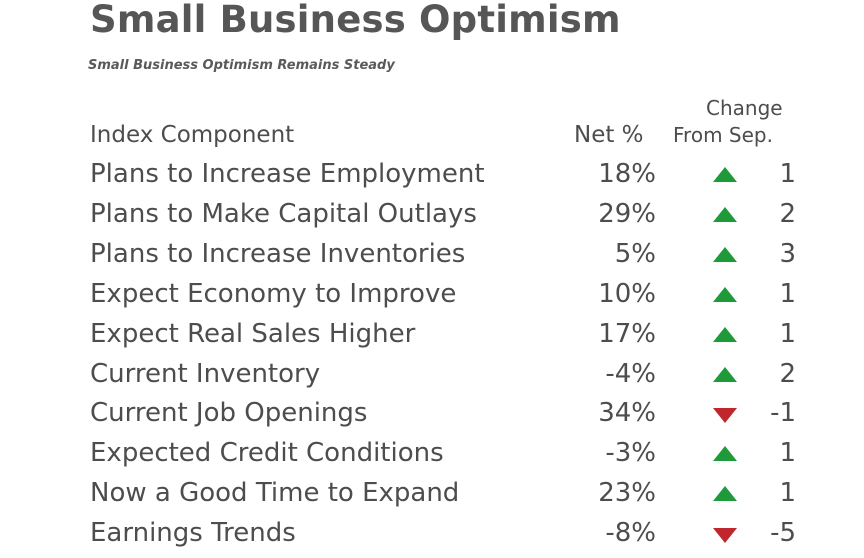 The image size is (864, 558). What do you see at coordinates (192, 135) in the screenshot?
I see `column-header-component: Index Component` at bounding box center [192, 135].